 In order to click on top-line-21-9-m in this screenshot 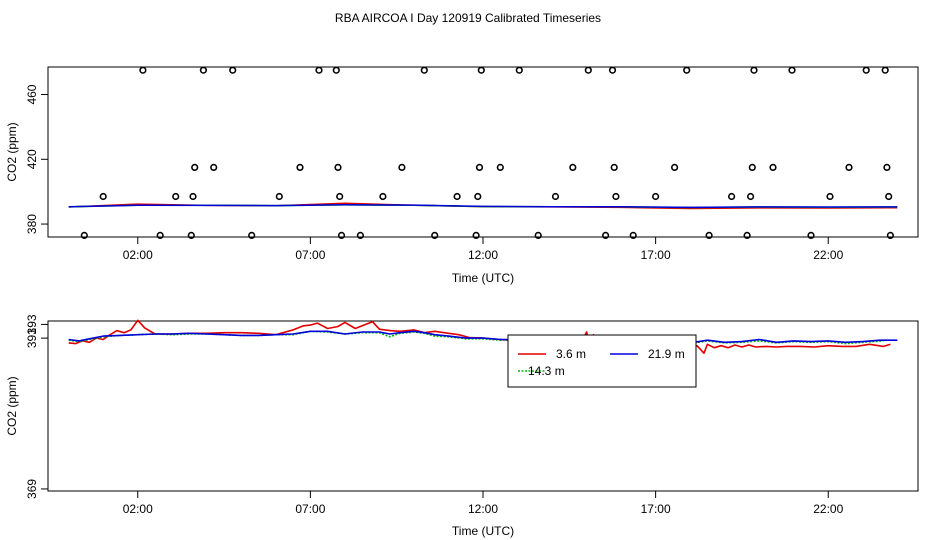, I will do `click(483, 206)`.